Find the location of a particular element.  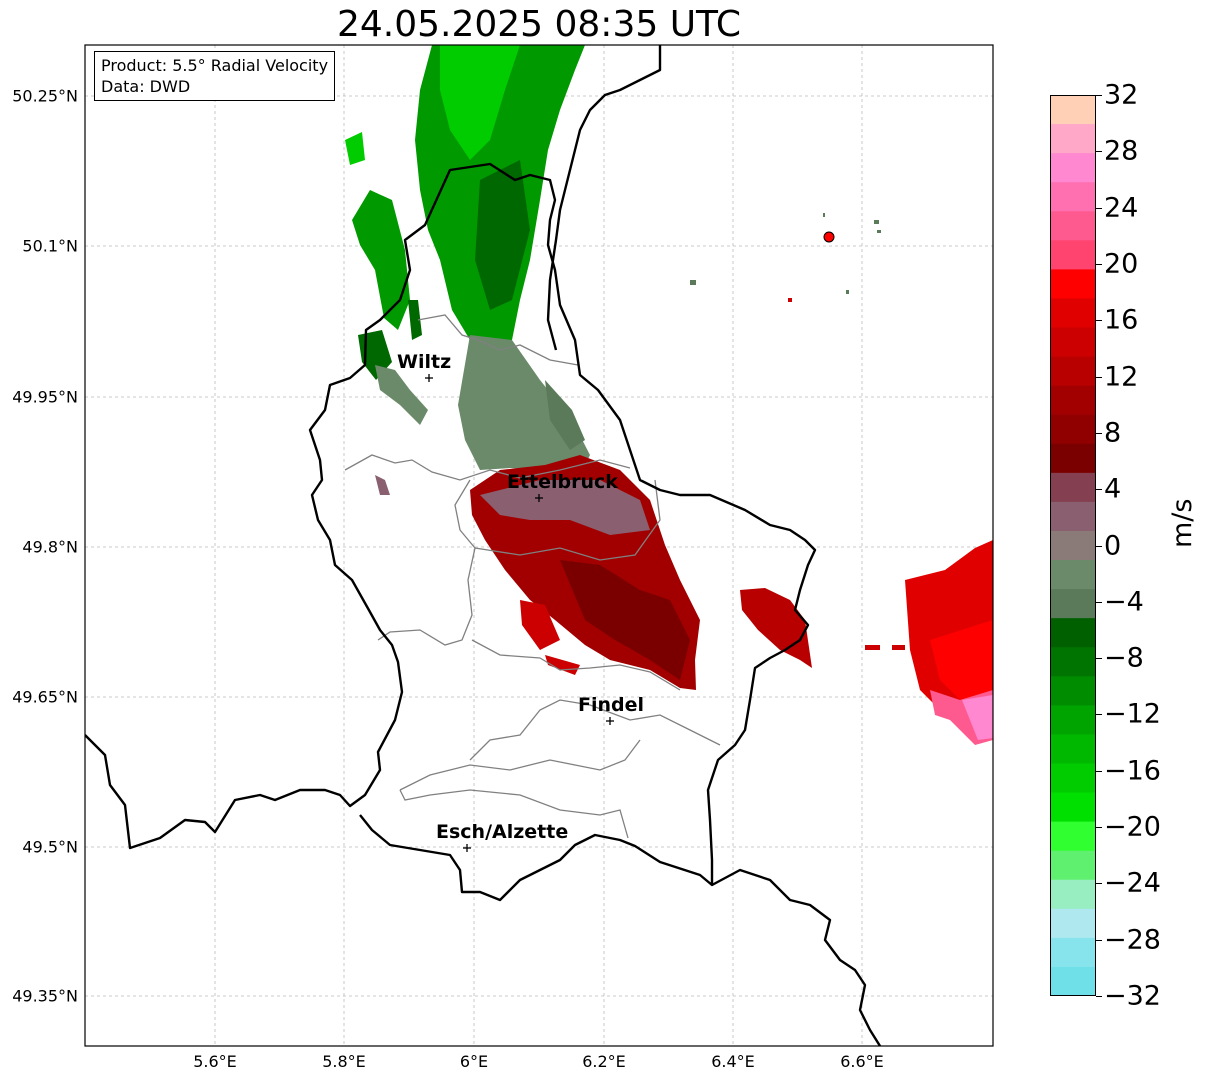

lat-label: 50.1°N is located at coordinates (50, 246).